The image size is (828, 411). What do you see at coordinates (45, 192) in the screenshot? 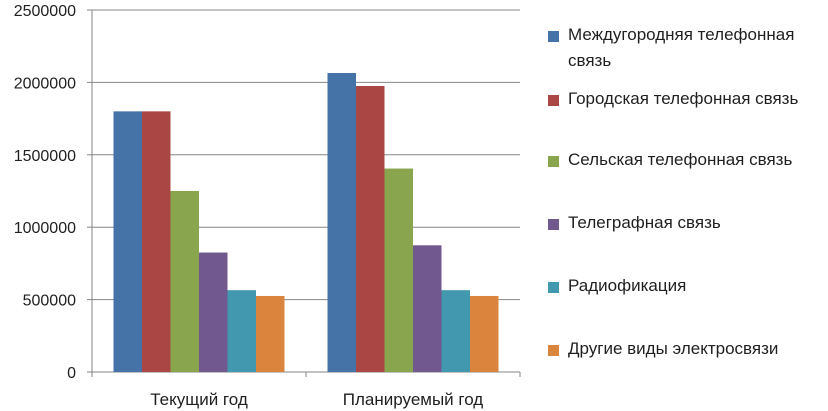
I see `y-tick-labels: 0 500000 1000000 1500000 2000000 2500000` at bounding box center [45, 192].